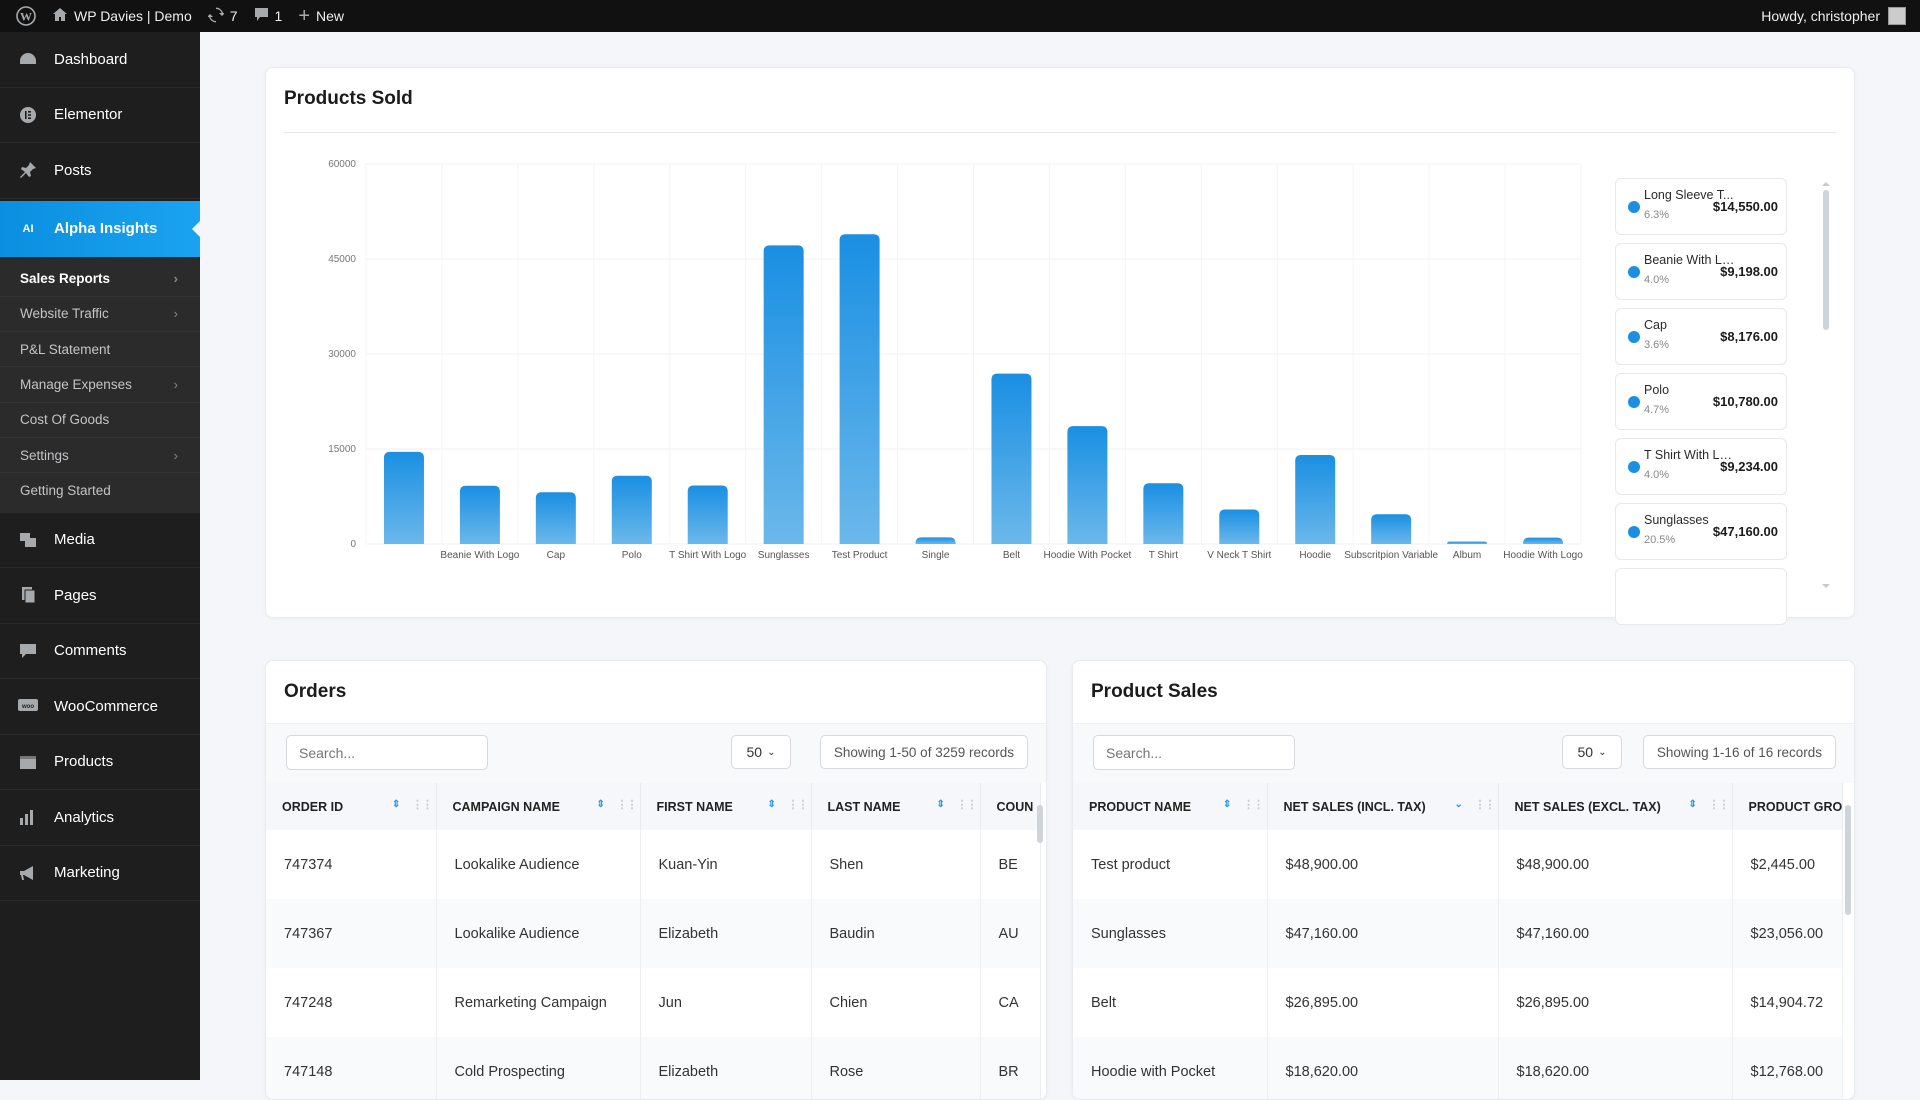 The image size is (1920, 1100). I want to click on comments-link: 1, so click(268, 16).